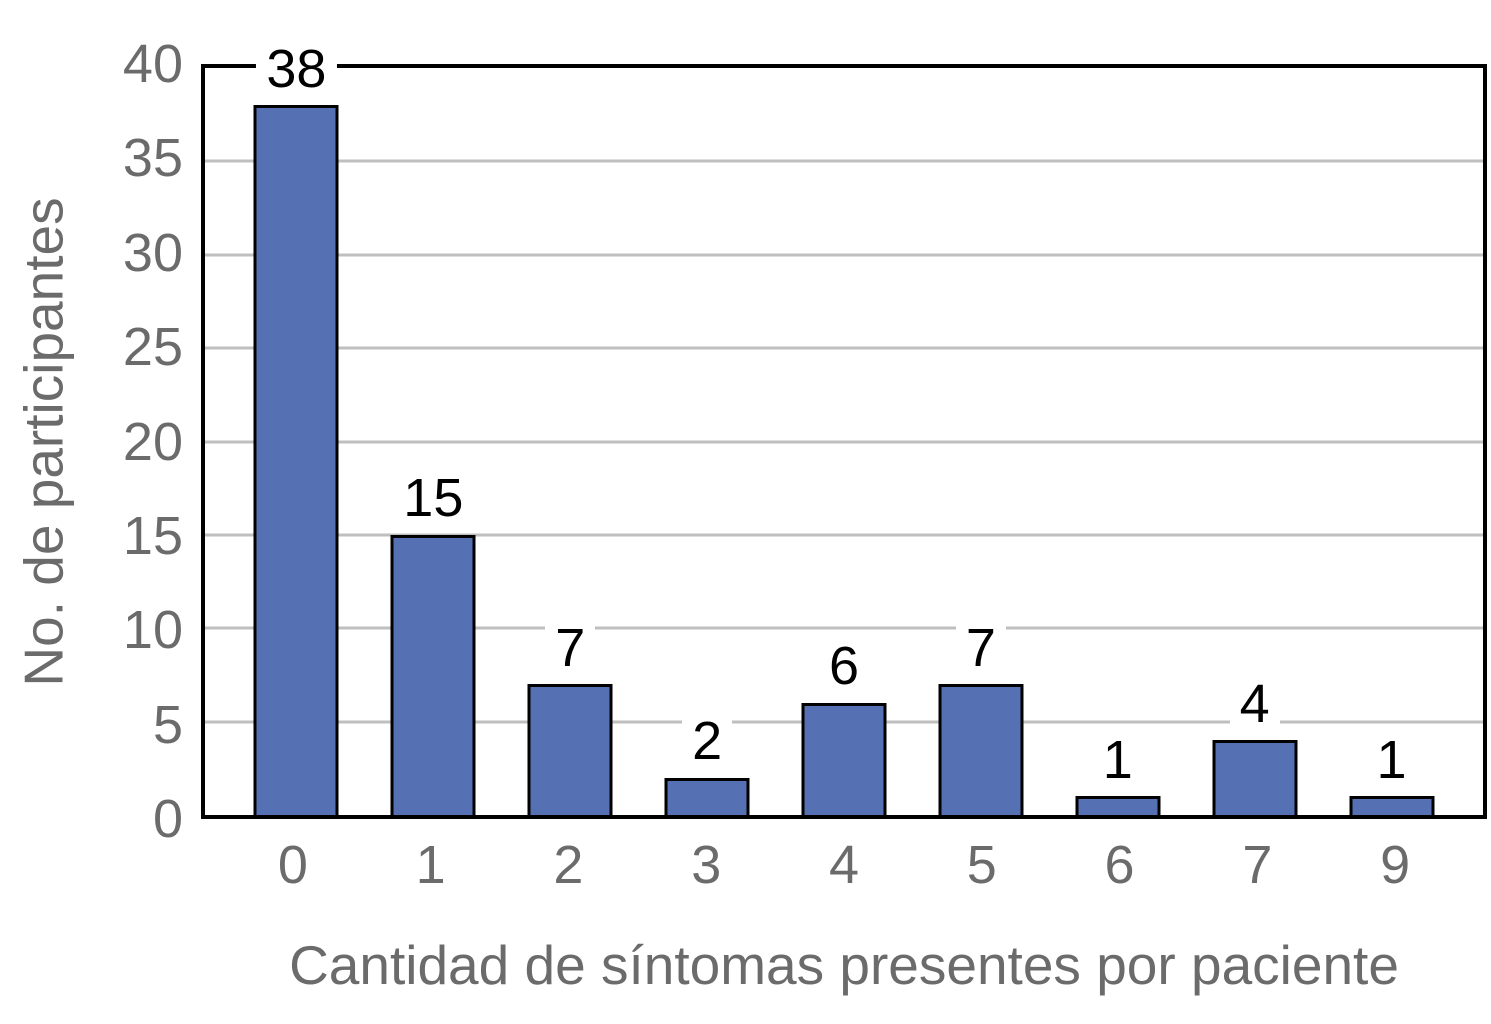  I want to click on bar-slot-7: 4, so click(1254, 441).